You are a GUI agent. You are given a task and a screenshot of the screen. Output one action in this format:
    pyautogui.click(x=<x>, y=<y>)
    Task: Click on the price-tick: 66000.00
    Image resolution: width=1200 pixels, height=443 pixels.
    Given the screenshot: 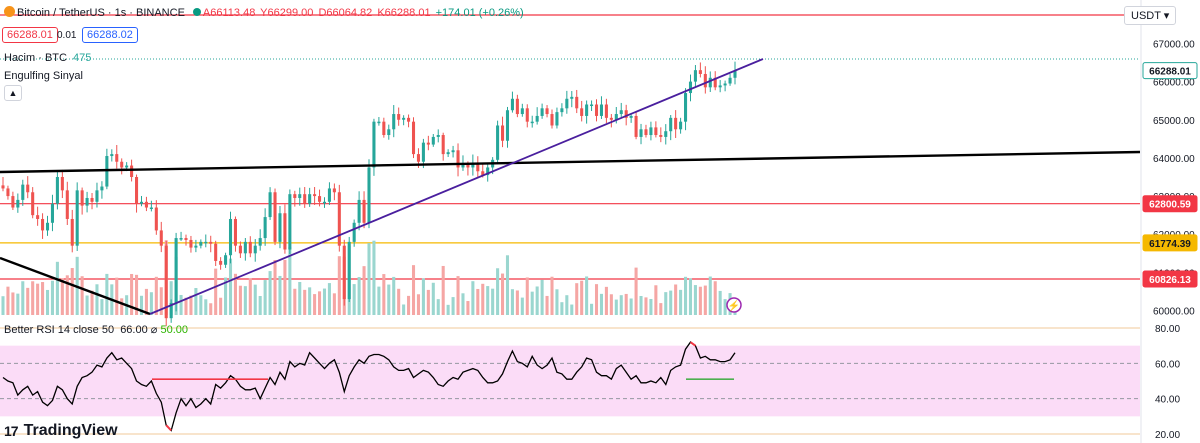 What is the action you would take?
    pyautogui.click(x=1174, y=83)
    